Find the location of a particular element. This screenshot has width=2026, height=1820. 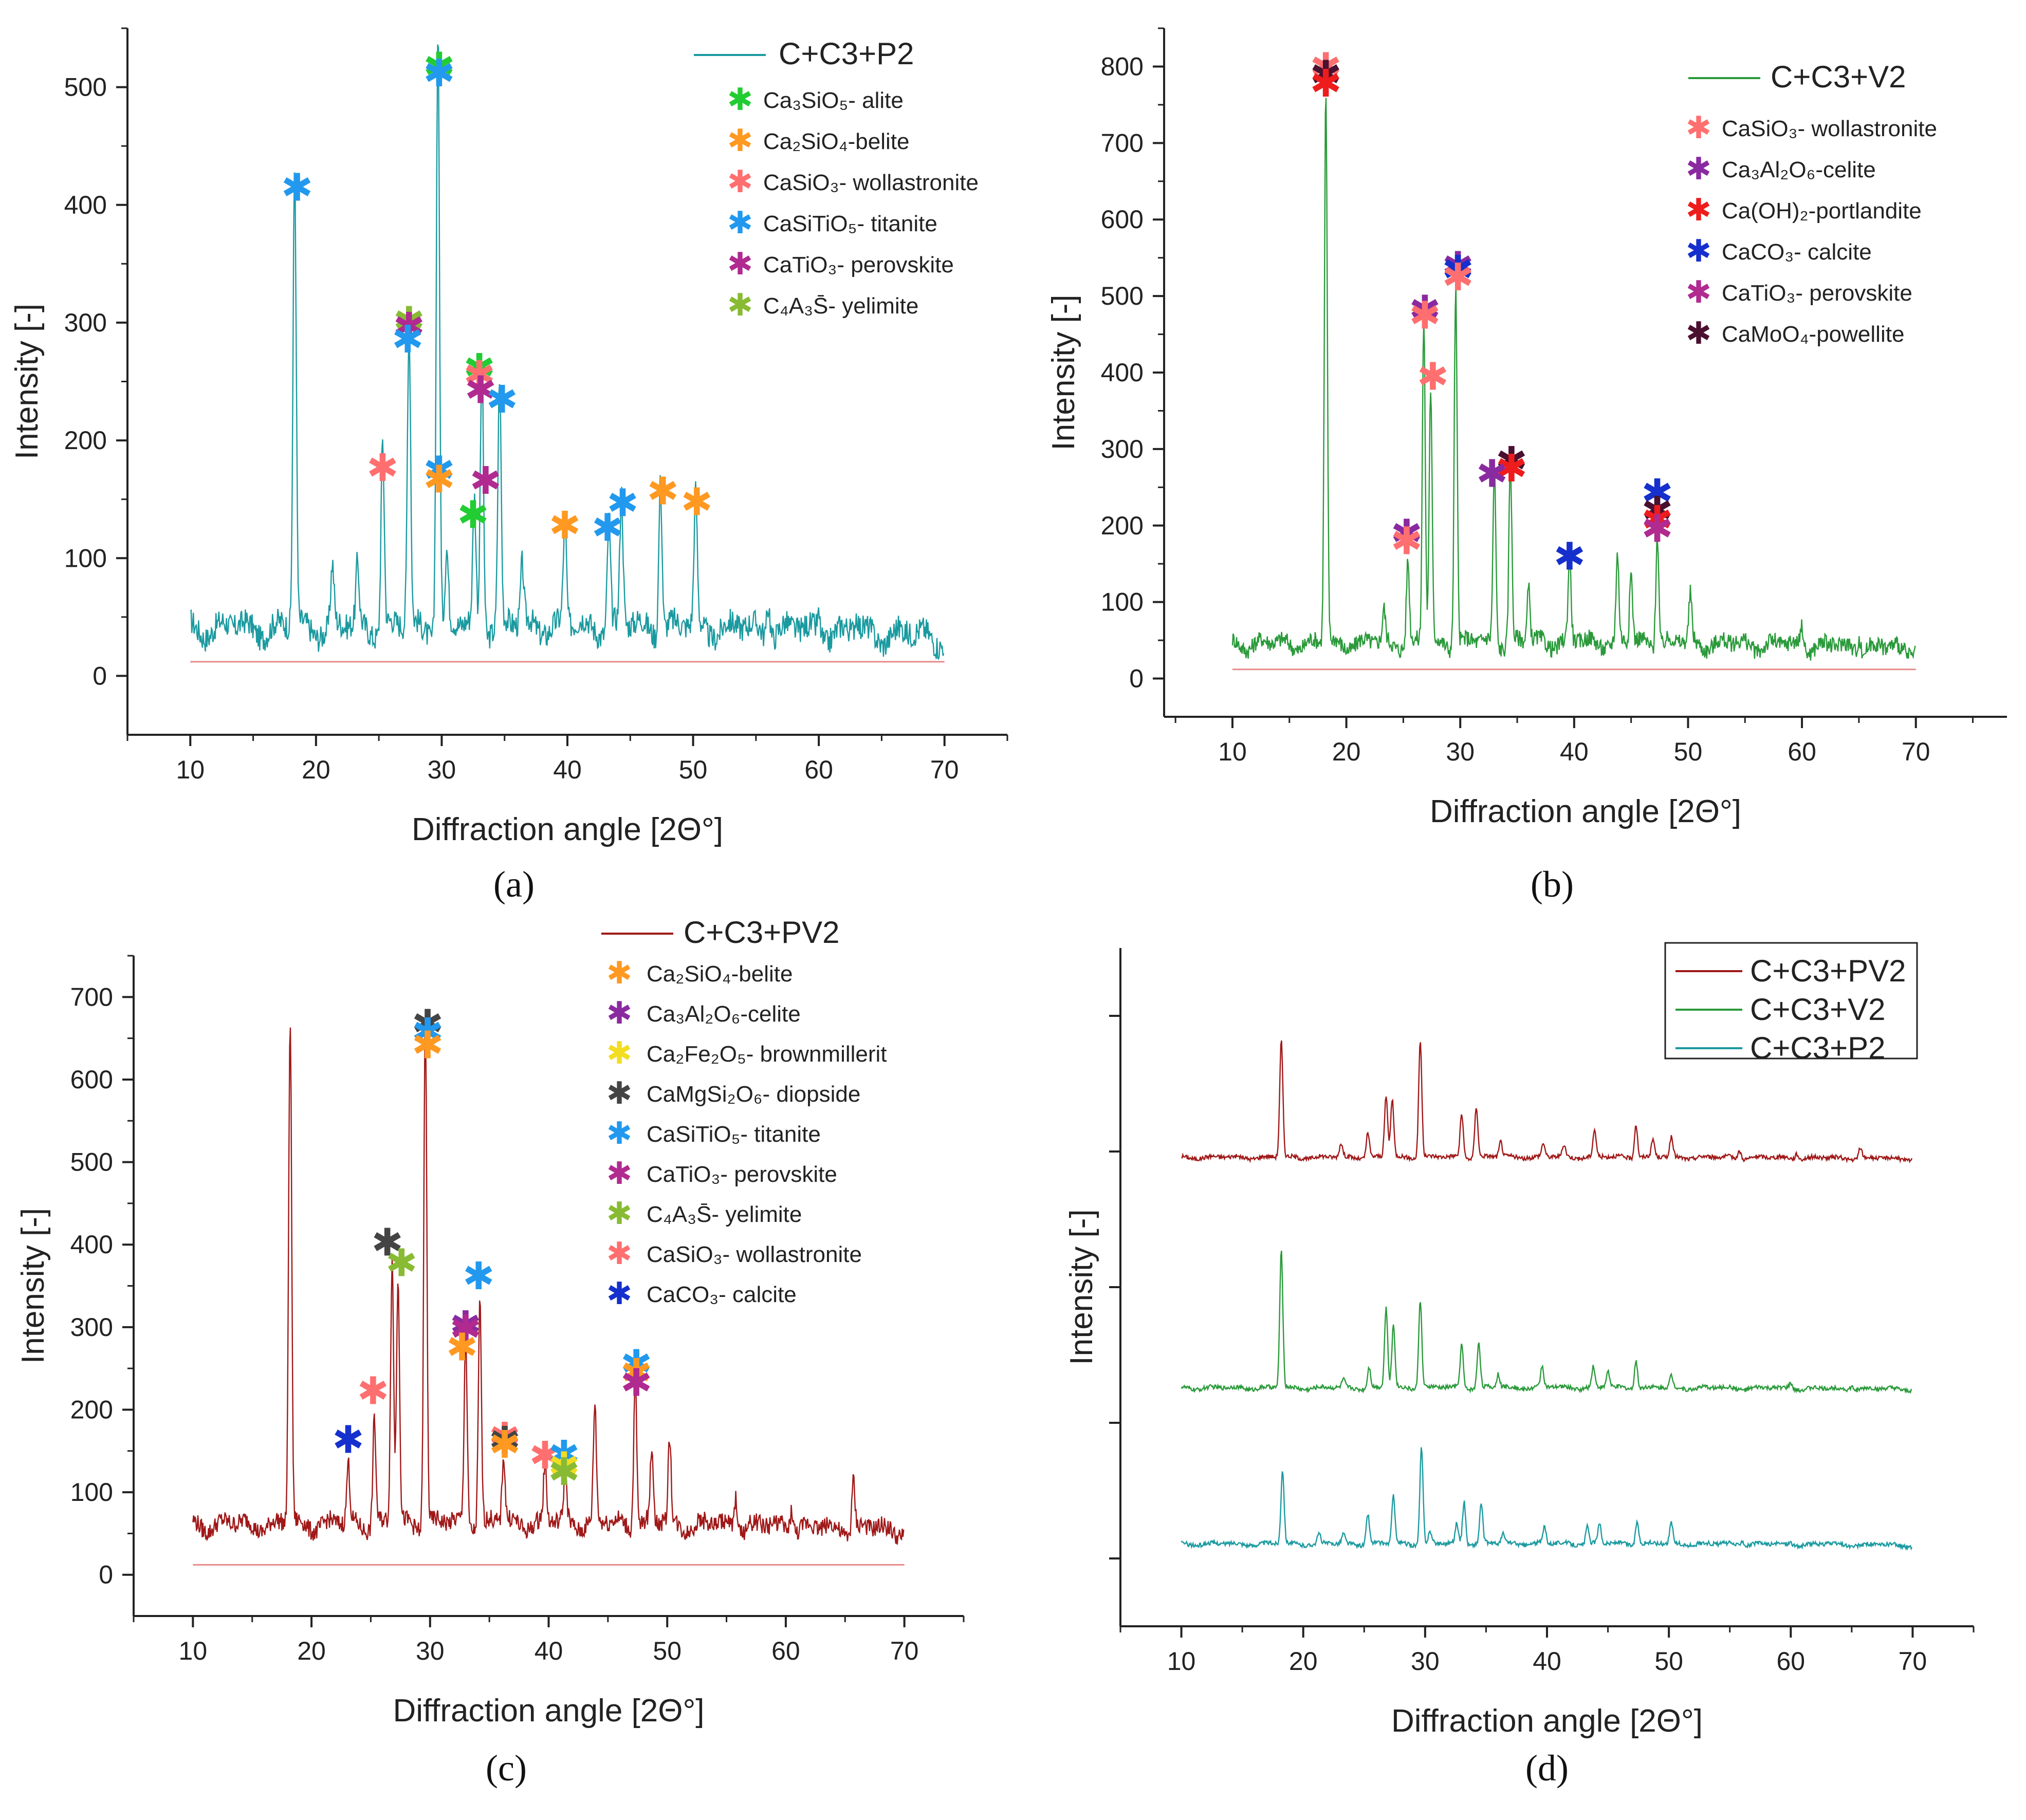

legend-item-label: CaMoO₄-powellite is located at coordinates (1813, 334).